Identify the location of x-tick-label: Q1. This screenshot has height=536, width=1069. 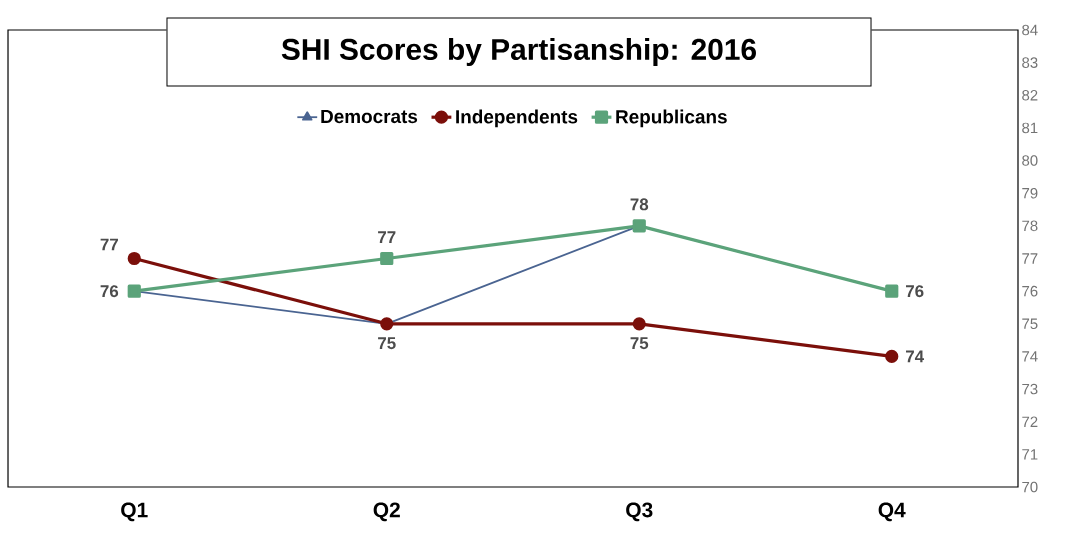
(134, 512).